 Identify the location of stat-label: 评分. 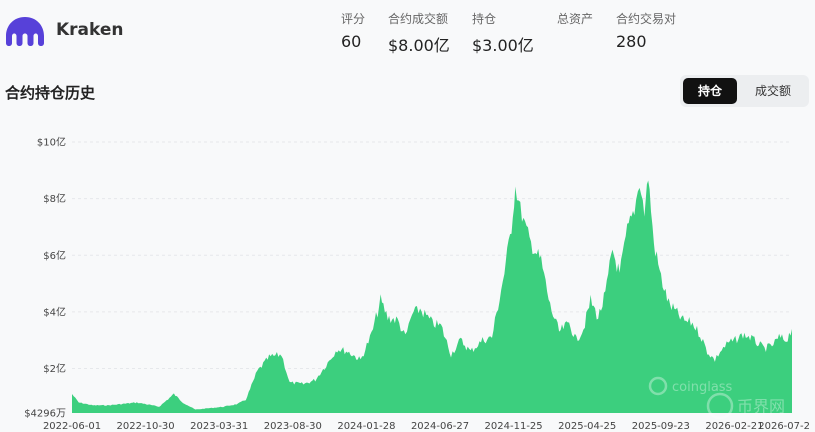
(353, 19).